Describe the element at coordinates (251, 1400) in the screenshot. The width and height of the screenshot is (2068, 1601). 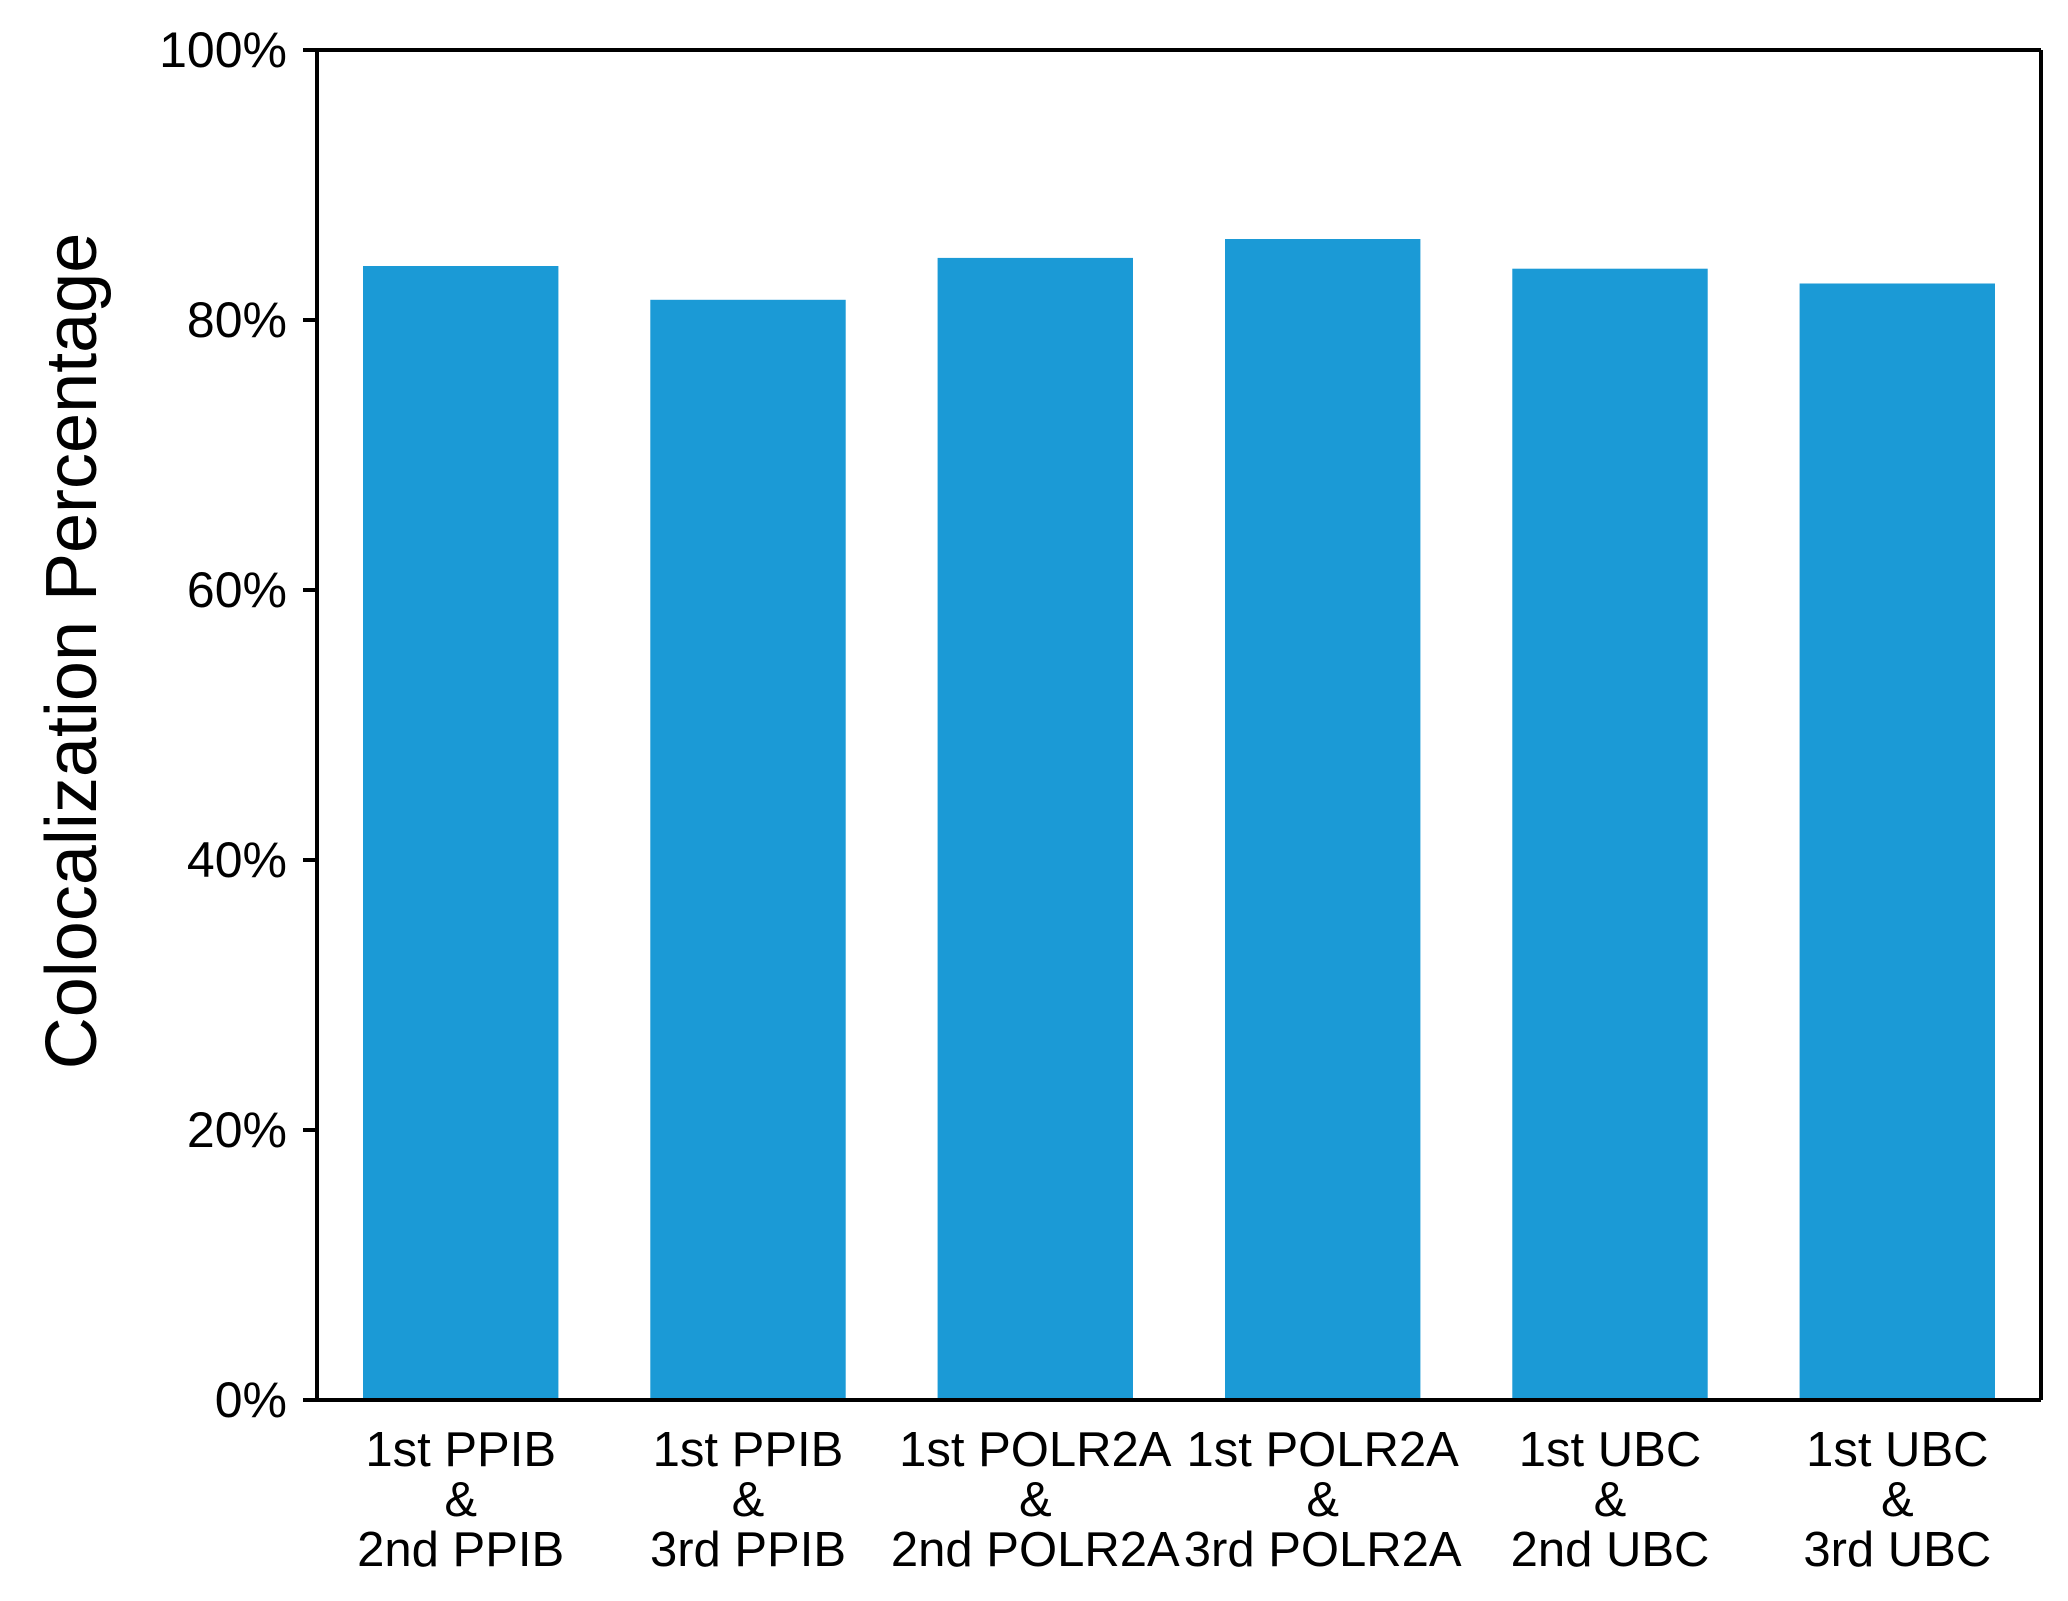
I see `y-tick-label: 0%` at that location.